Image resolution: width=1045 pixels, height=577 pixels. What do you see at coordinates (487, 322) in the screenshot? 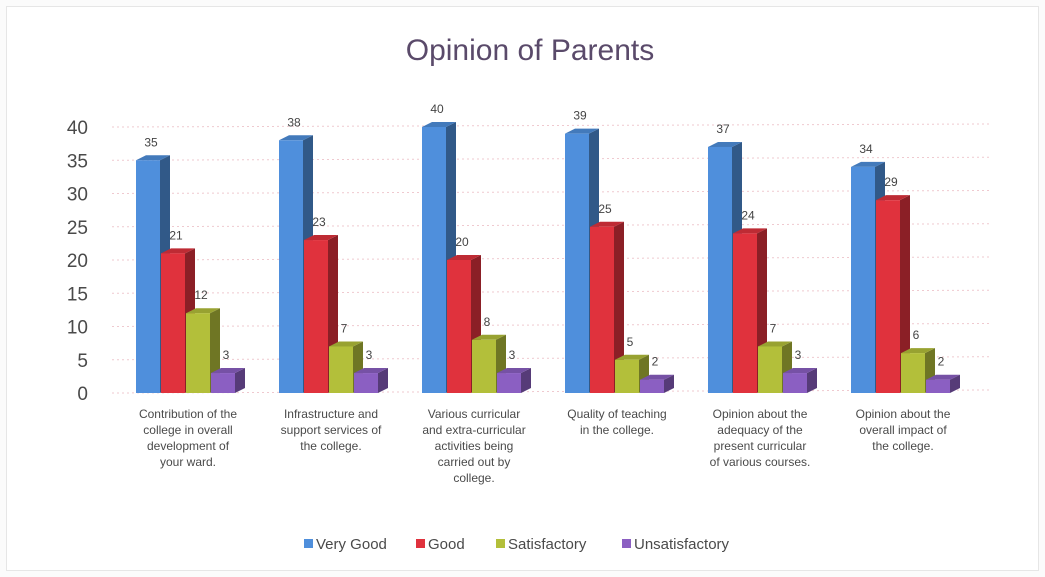
I see `data-label: 8` at bounding box center [487, 322].